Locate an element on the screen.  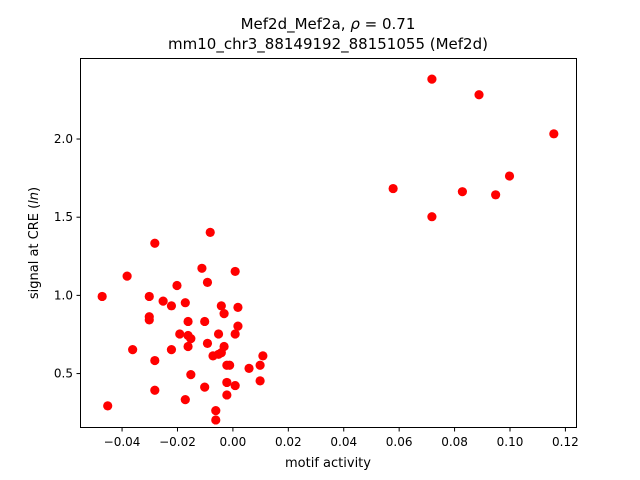
y-axis-label: signal at CRE (ln) is located at coordinates (34, 243).